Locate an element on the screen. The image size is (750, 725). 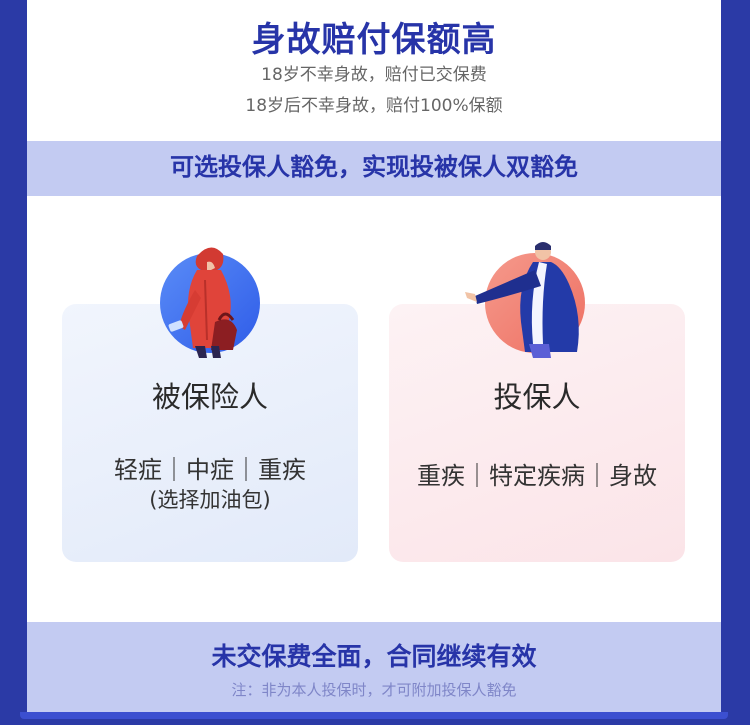
policyholder-coverage: 重疾｜特定疾病｜身故 is located at coordinates (537, 476).